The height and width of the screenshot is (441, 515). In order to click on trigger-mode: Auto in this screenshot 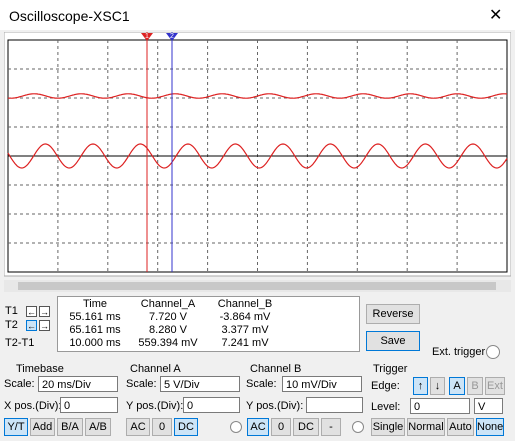, I will do `click(460, 427)`.